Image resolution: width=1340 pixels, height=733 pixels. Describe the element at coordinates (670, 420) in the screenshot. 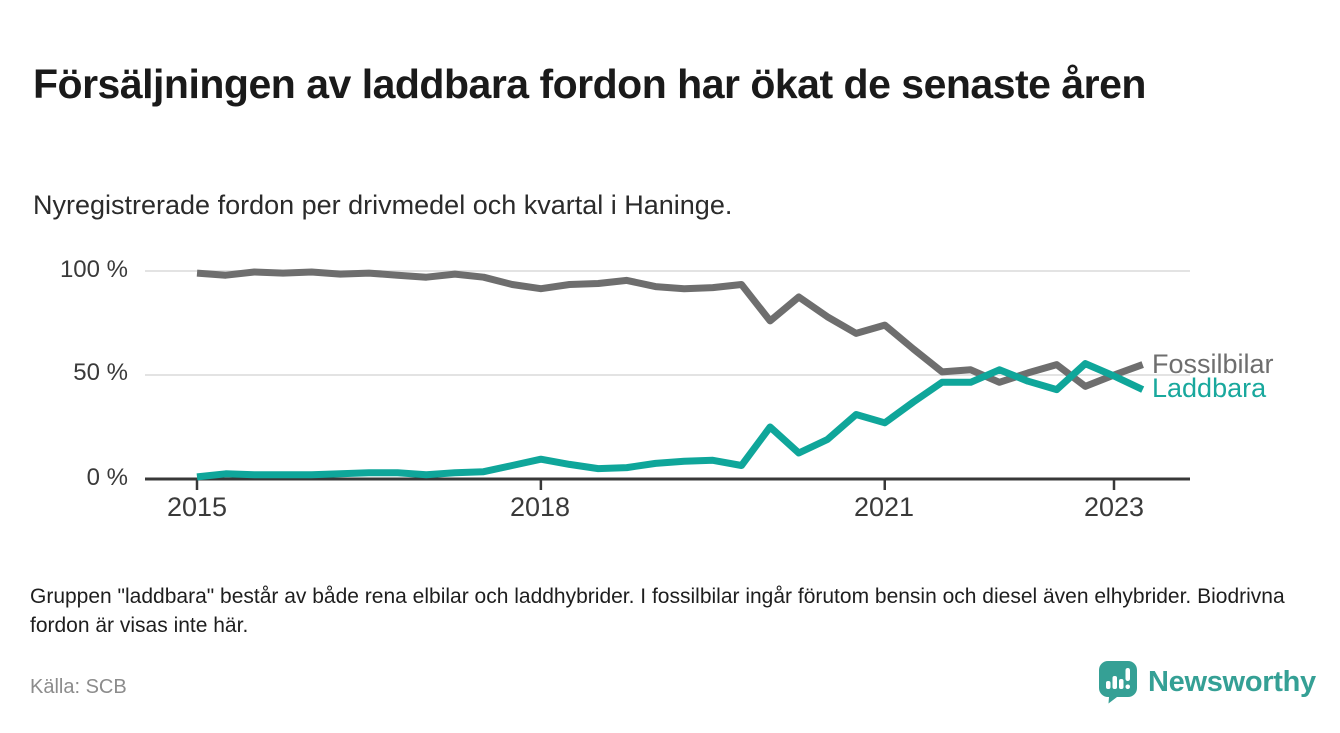

I see `series-line-laddbara` at that location.